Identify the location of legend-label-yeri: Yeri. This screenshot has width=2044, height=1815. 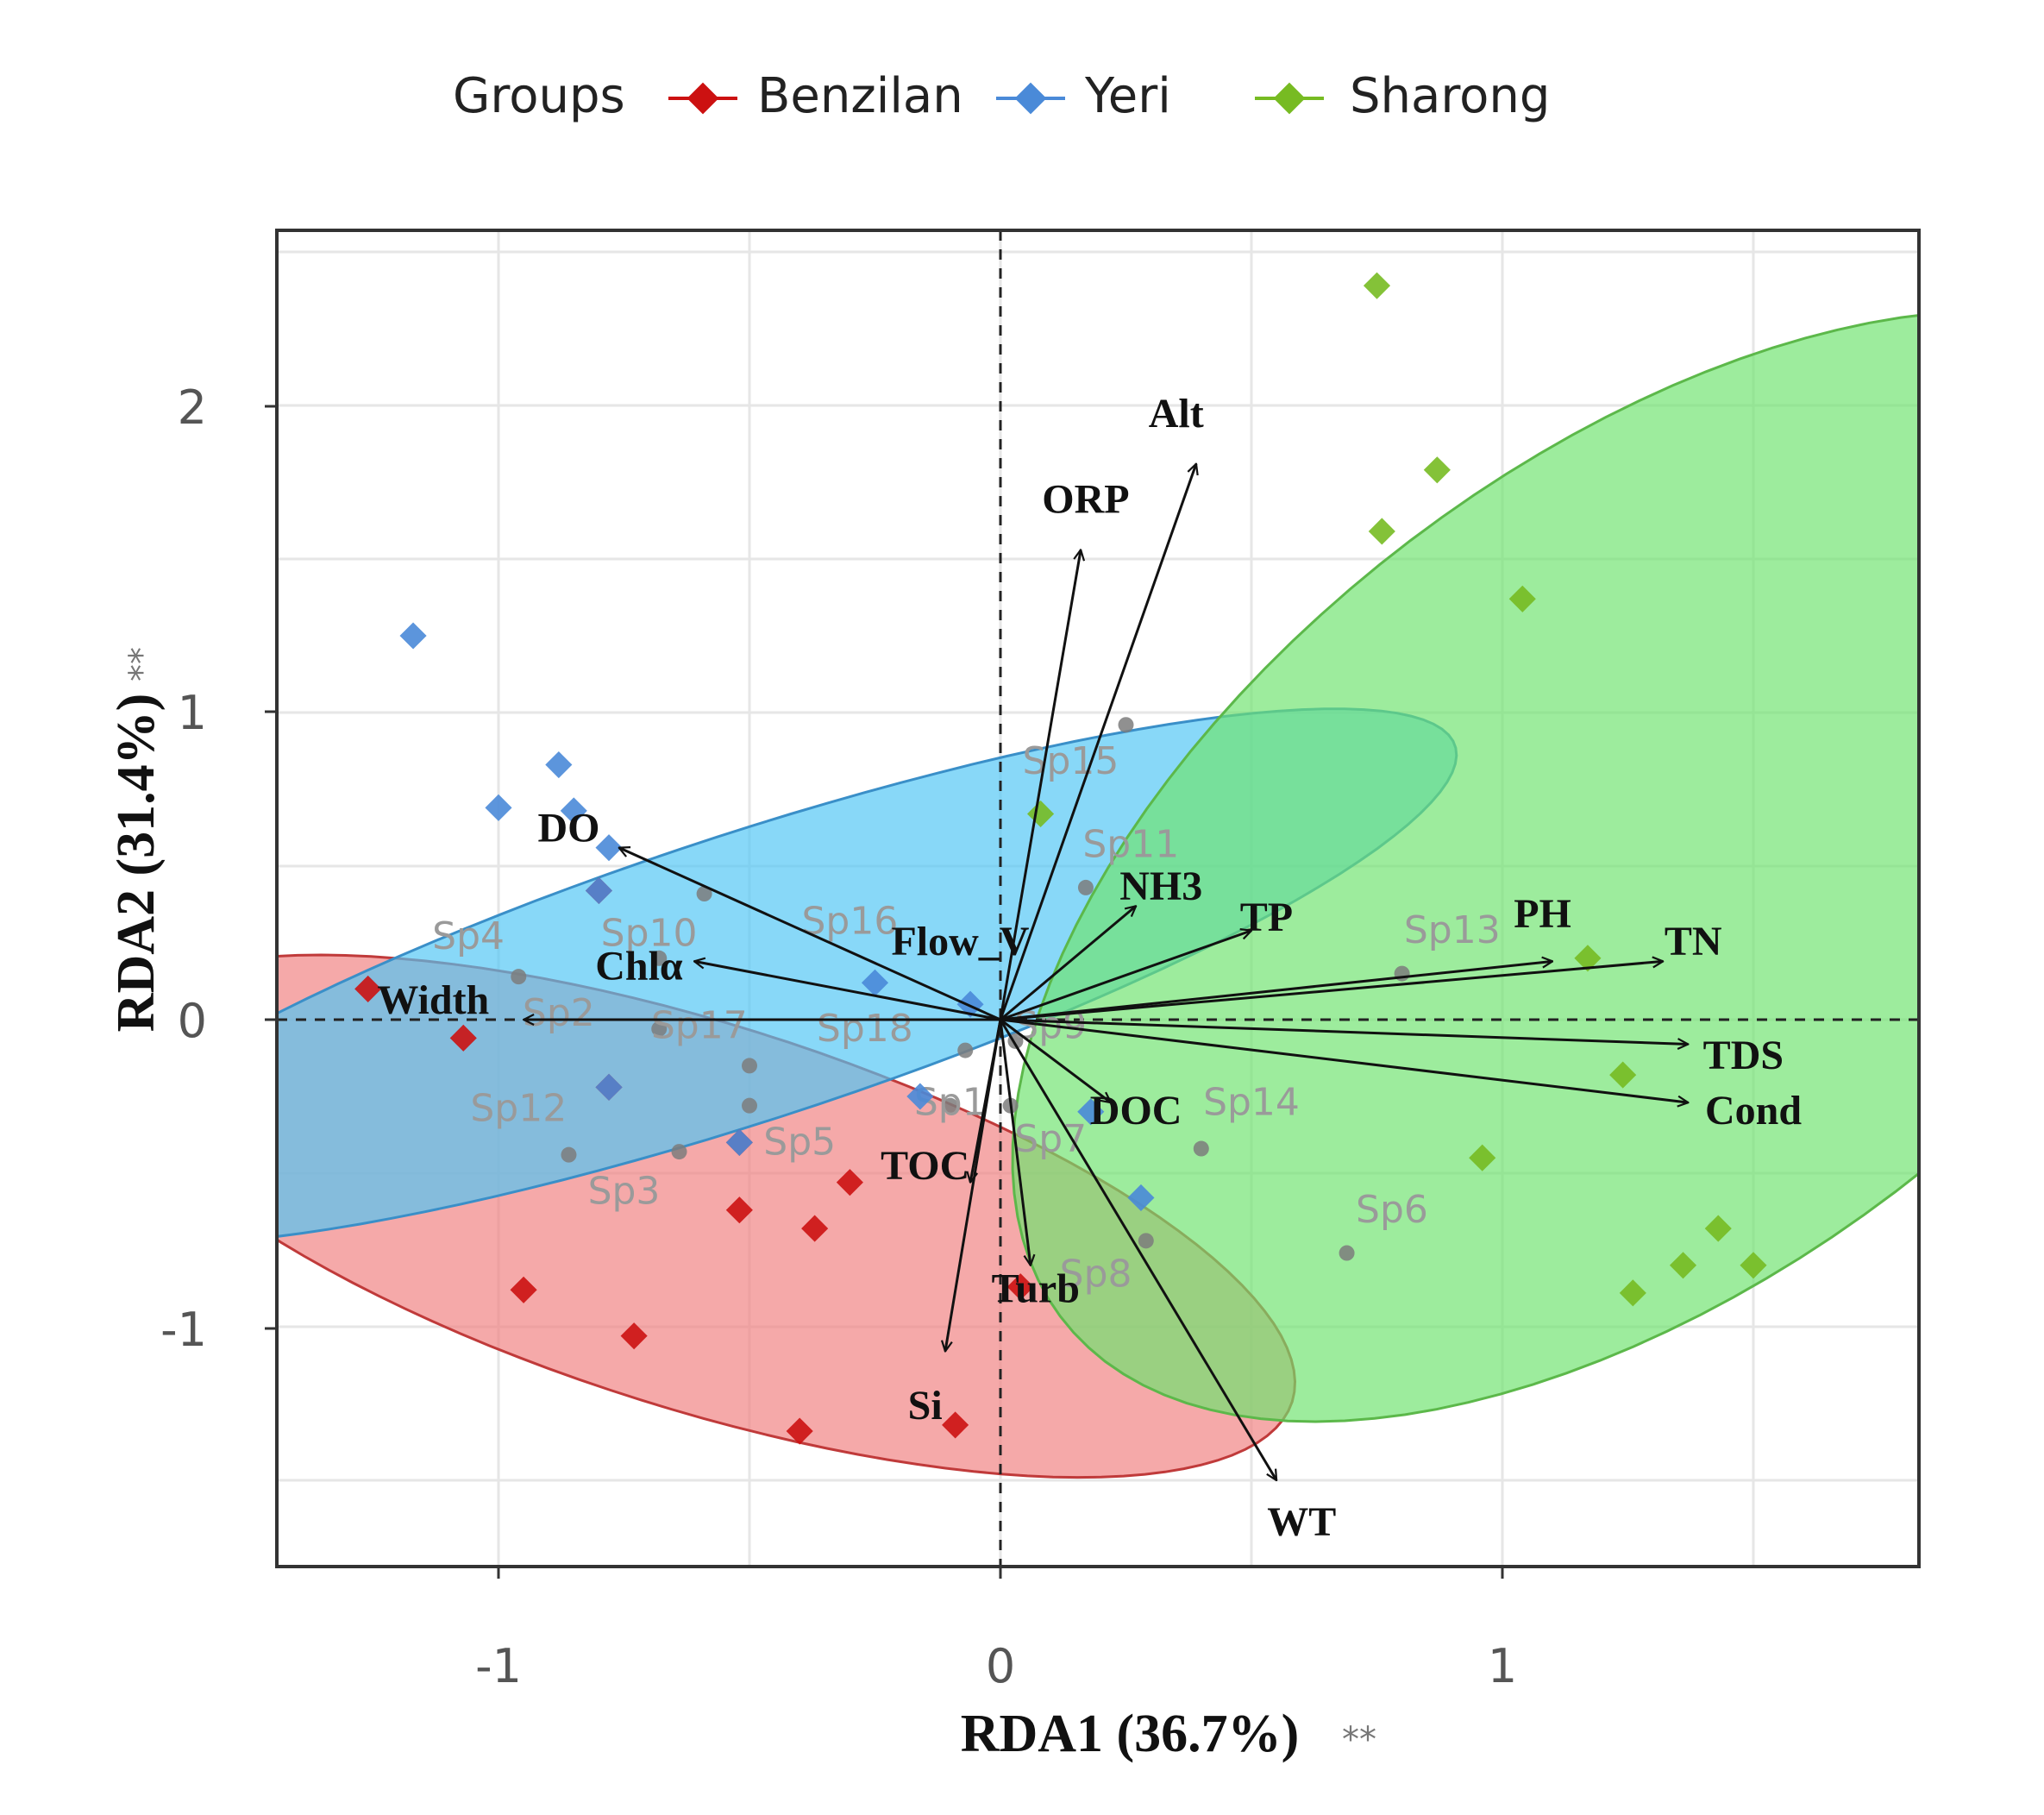
(1127, 96).